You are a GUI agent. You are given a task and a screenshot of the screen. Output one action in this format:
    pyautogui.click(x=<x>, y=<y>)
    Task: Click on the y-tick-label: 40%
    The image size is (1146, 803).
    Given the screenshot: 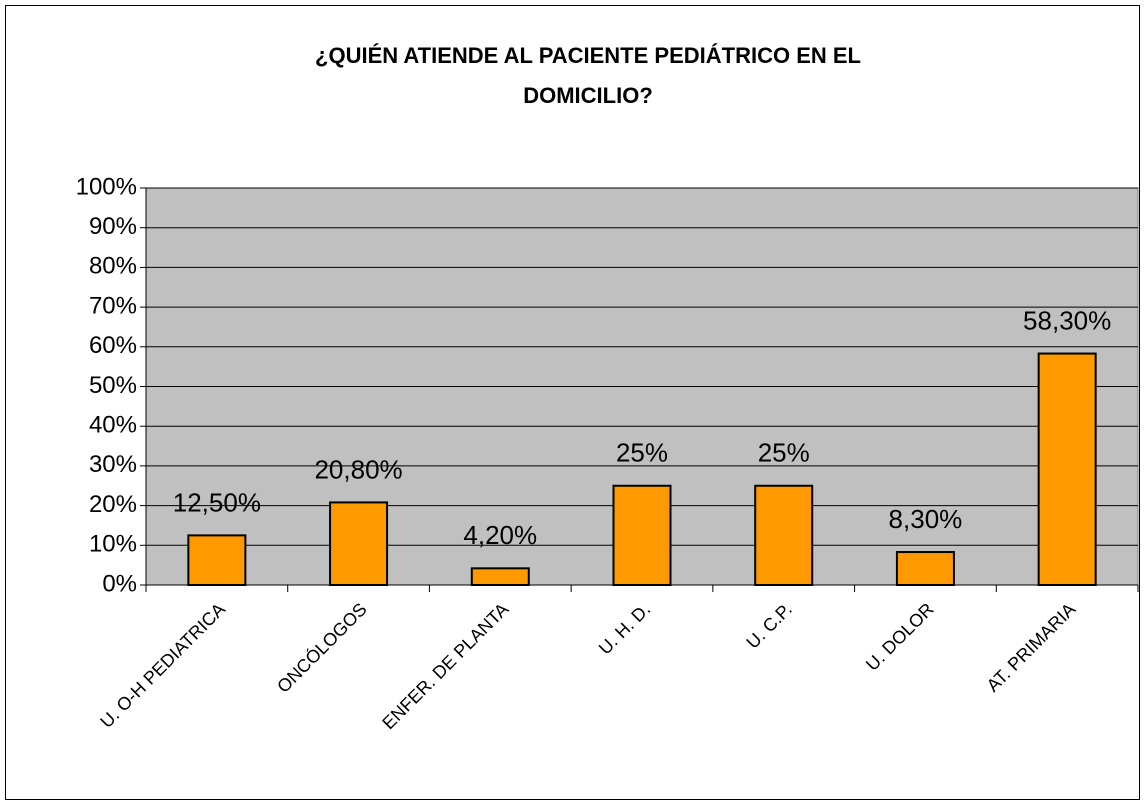 What is the action you would take?
    pyautogui.click(x=113, y=425)
    